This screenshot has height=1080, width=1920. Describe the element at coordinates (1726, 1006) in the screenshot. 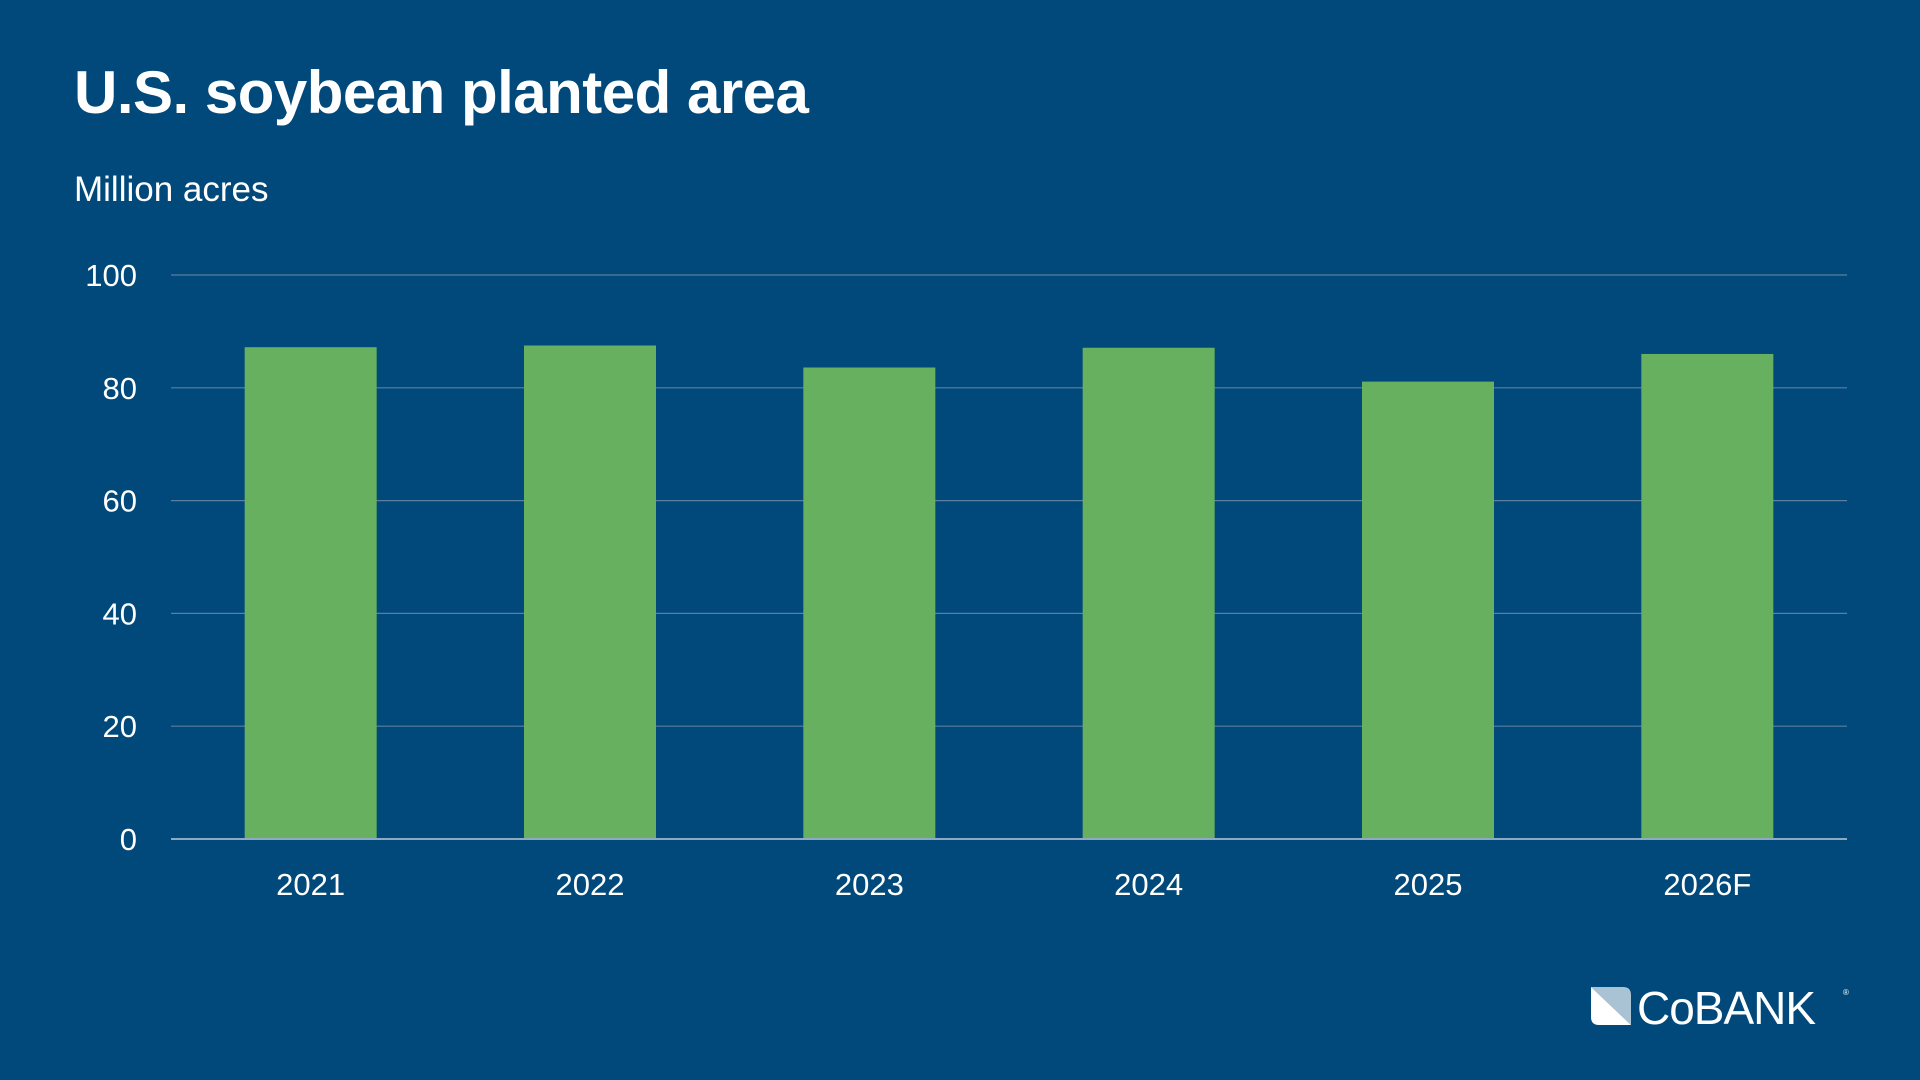

I see `svg-text: CoBANK` at that location.